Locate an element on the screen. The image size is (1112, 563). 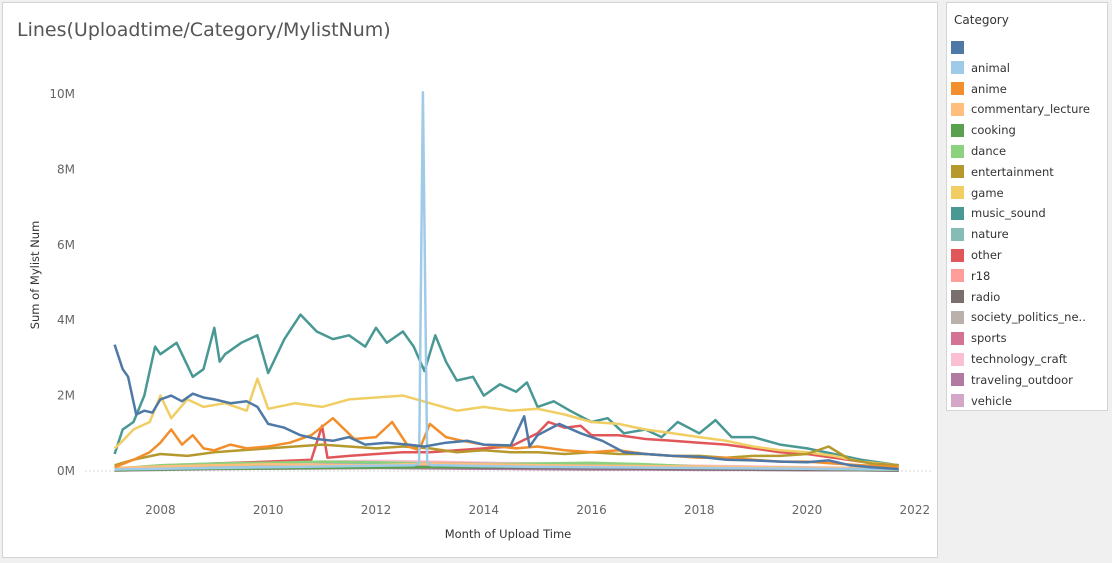
legend-label: radio is located at coordinates (986, 296).